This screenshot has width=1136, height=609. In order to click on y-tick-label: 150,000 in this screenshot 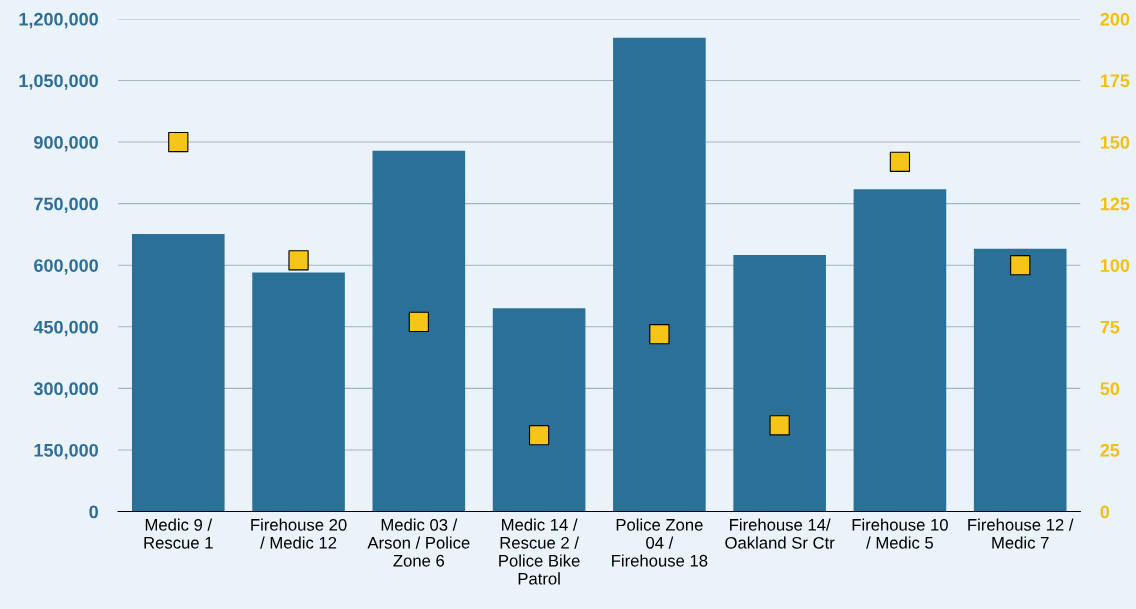, I will do `click(66, 451)`.